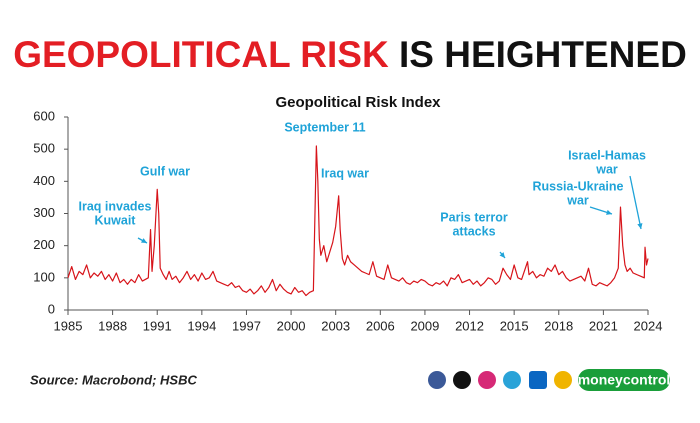 The width and height of the screenshot is (700, 423). I want to click on annotation: September 11, so click(324, 127).